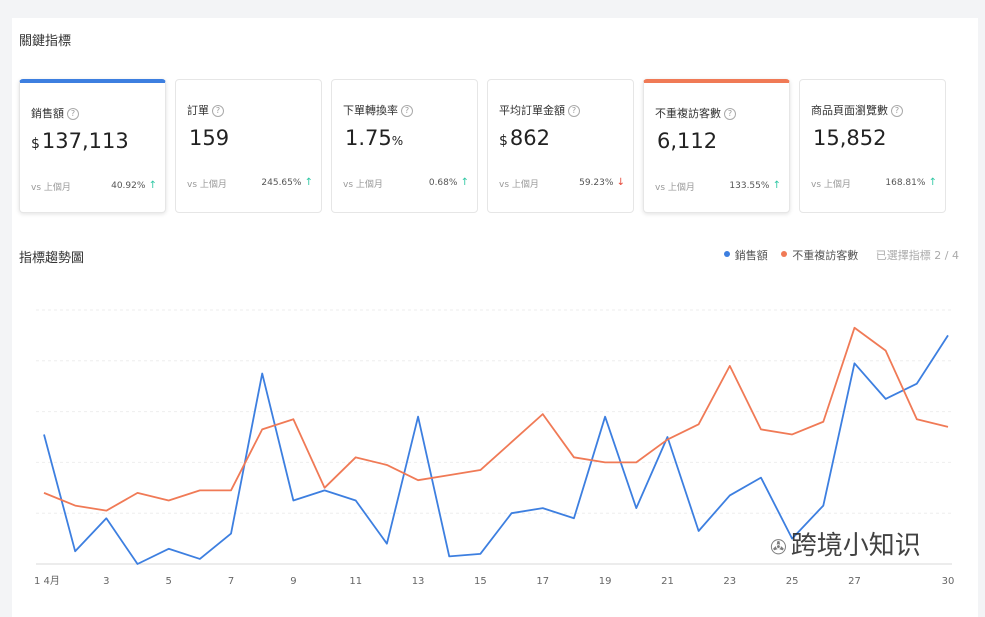  What do you see at coordinates (205, 110) in the screenshot?
I see `card-label: 訂單?` at bounding box center [205, 110].